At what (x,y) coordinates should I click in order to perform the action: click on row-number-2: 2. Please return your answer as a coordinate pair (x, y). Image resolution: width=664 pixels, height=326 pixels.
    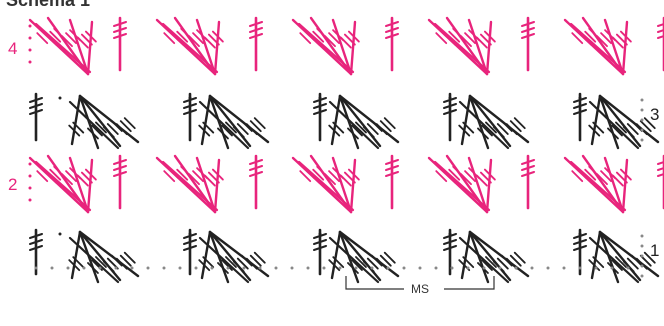
    Looking at the image, I should click on (12, 184).